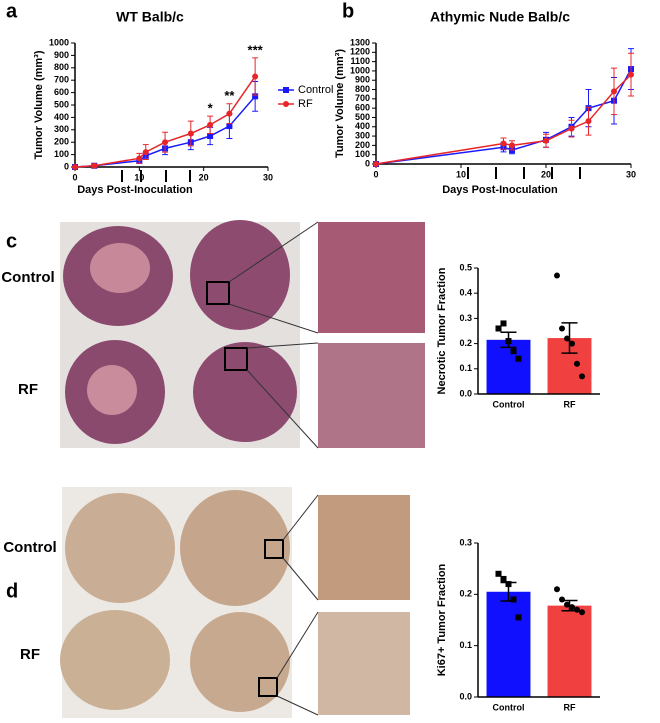  I want to click on y-tick-label: 0.5, so click(465, 267).